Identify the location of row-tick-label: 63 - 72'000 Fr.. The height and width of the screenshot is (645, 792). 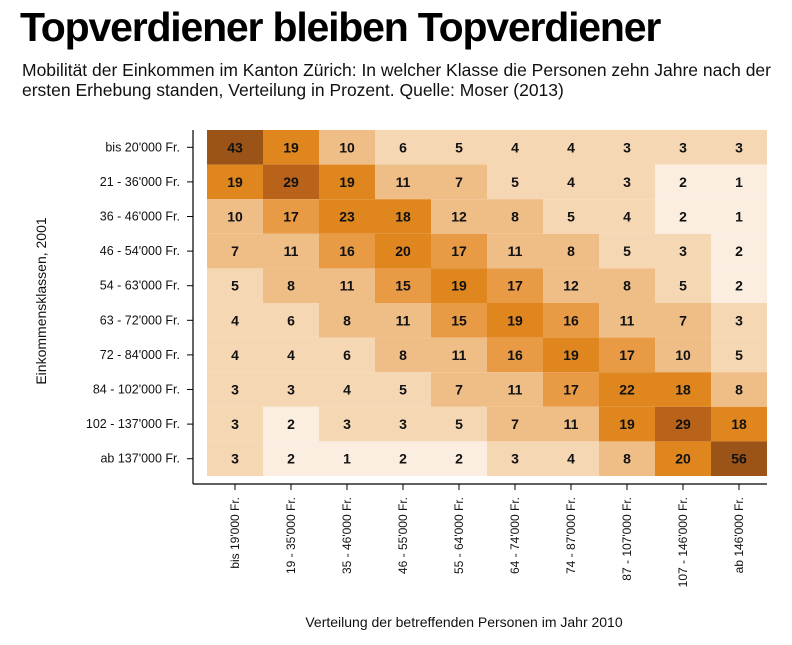
(140, 320).